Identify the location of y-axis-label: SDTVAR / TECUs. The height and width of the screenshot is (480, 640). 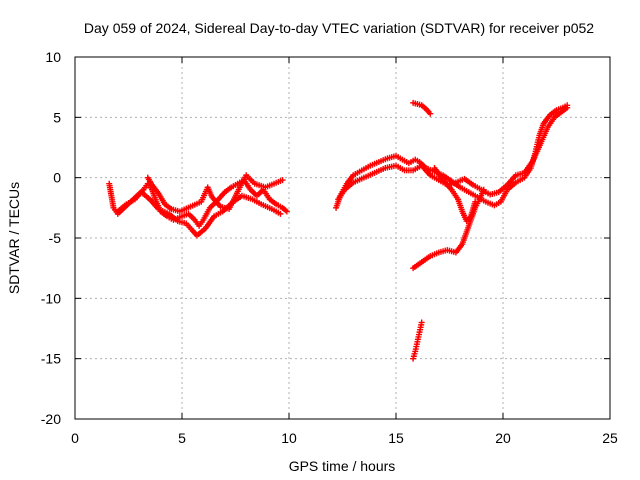
(14, 238).